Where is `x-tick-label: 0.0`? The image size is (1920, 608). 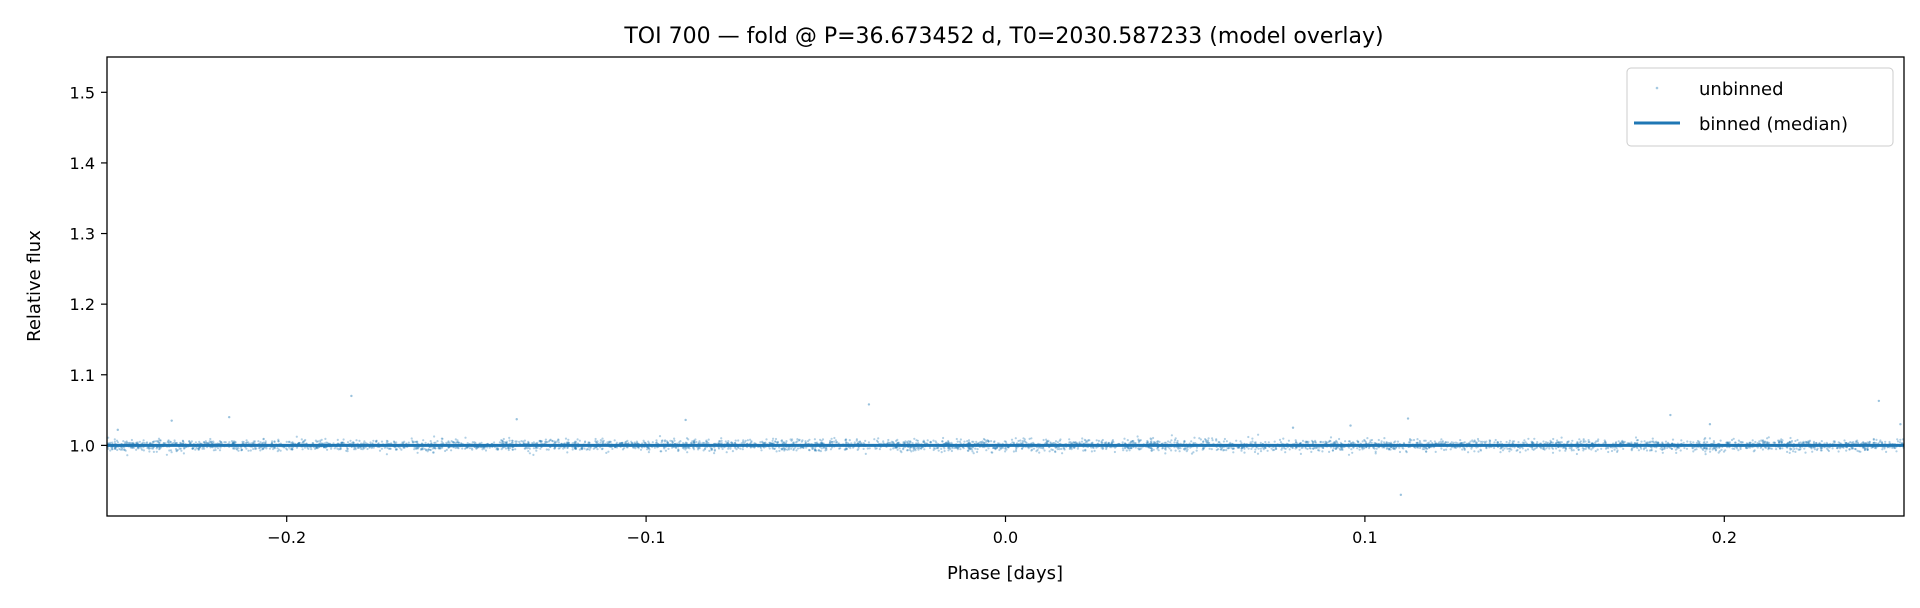 x-tick-label: 0.0 is located at coordinates (1005, 537).